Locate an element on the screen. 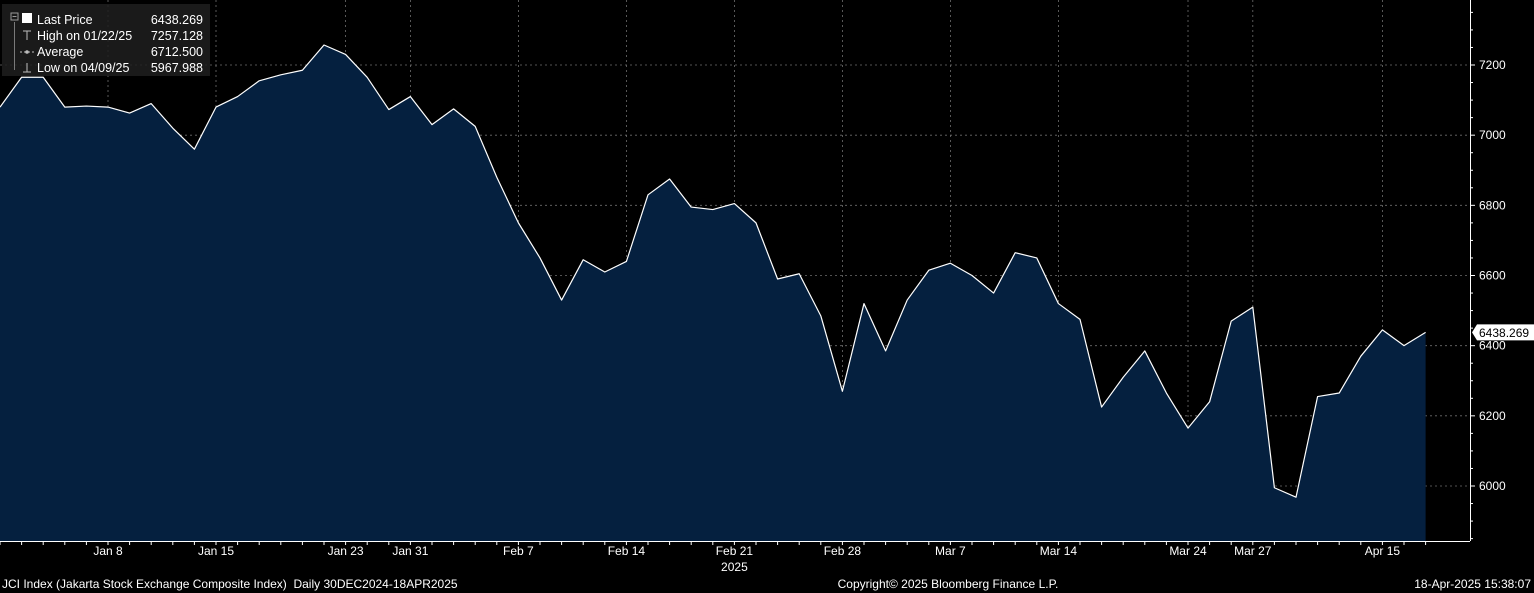 The width and height of the screenshot is (1534, 593). legend-item-low: Low on 04/09/25 5967.988 is located at coordinates (113, 68).